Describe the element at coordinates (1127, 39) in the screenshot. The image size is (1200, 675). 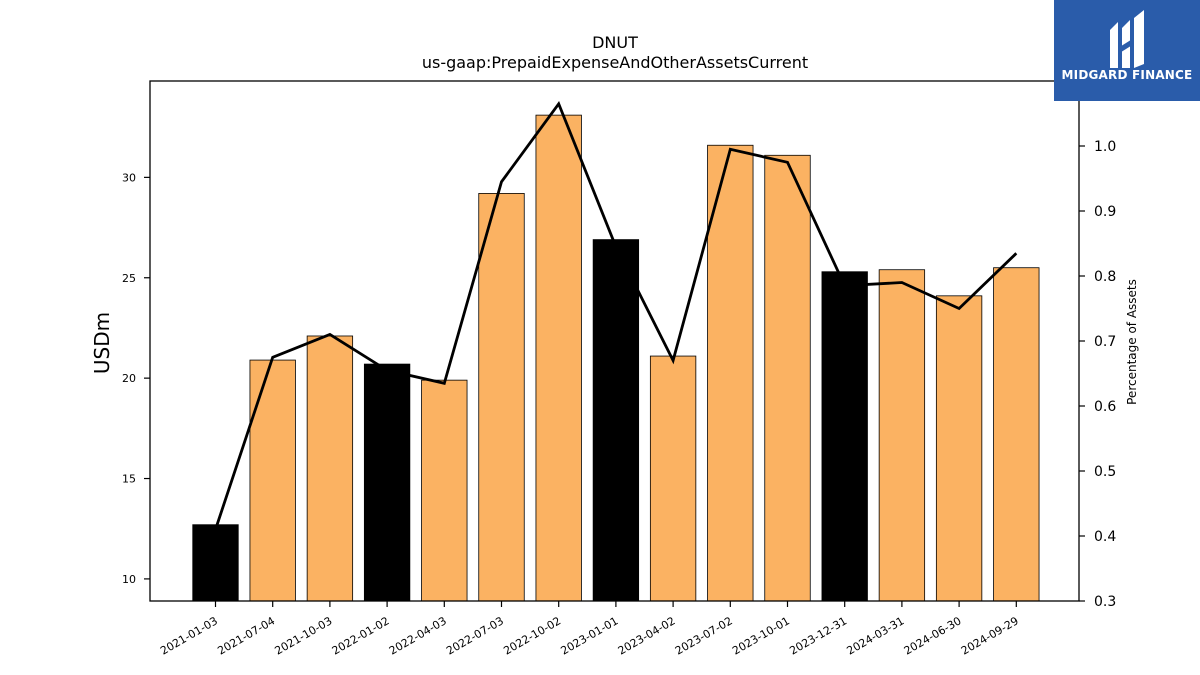
I see `midgard-logo-icon` at that location.